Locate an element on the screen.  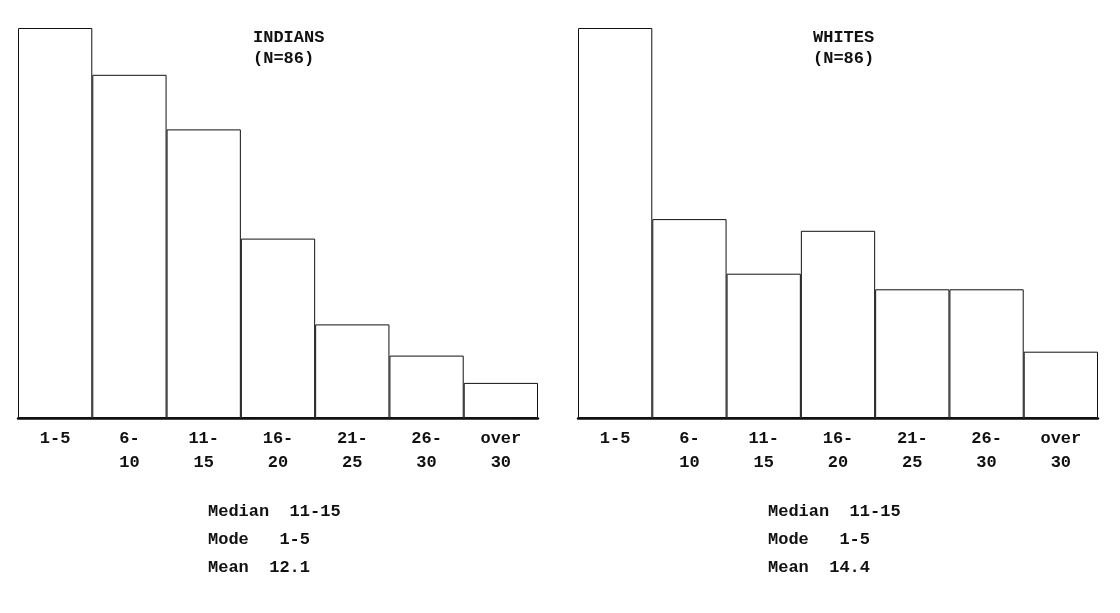
chart-title: INDIANS is located at coordinates (289, 37).